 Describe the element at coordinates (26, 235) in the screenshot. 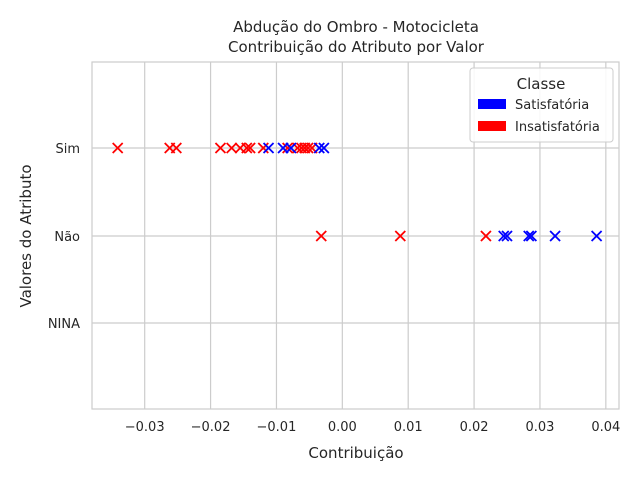

I see `y-axis-label: Valores do Atributo` at that location.